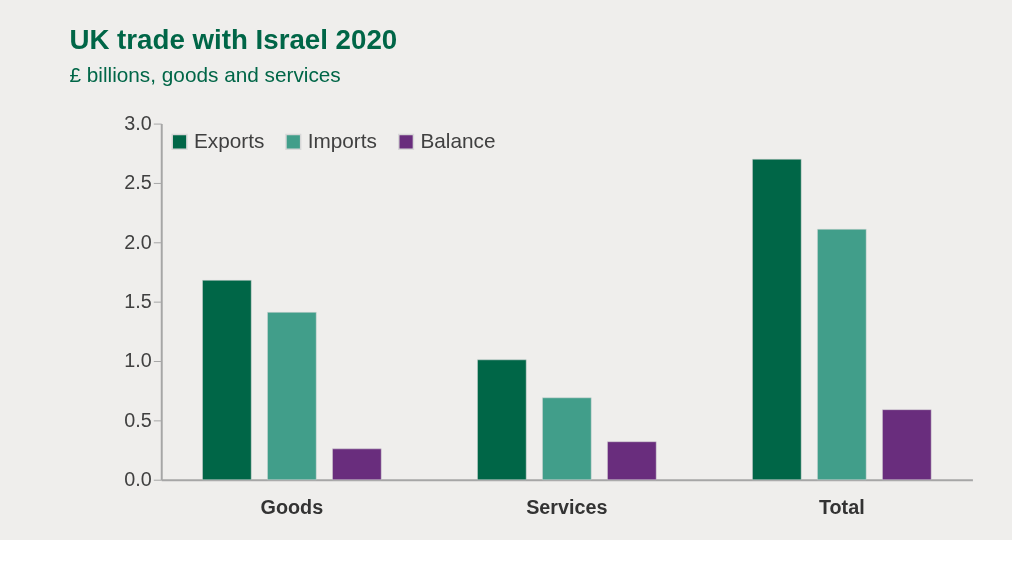  What do you see at coordinates (458, 140) in the screenshot?
I see `legend-label: Balance` at bounding box center [458, 140].